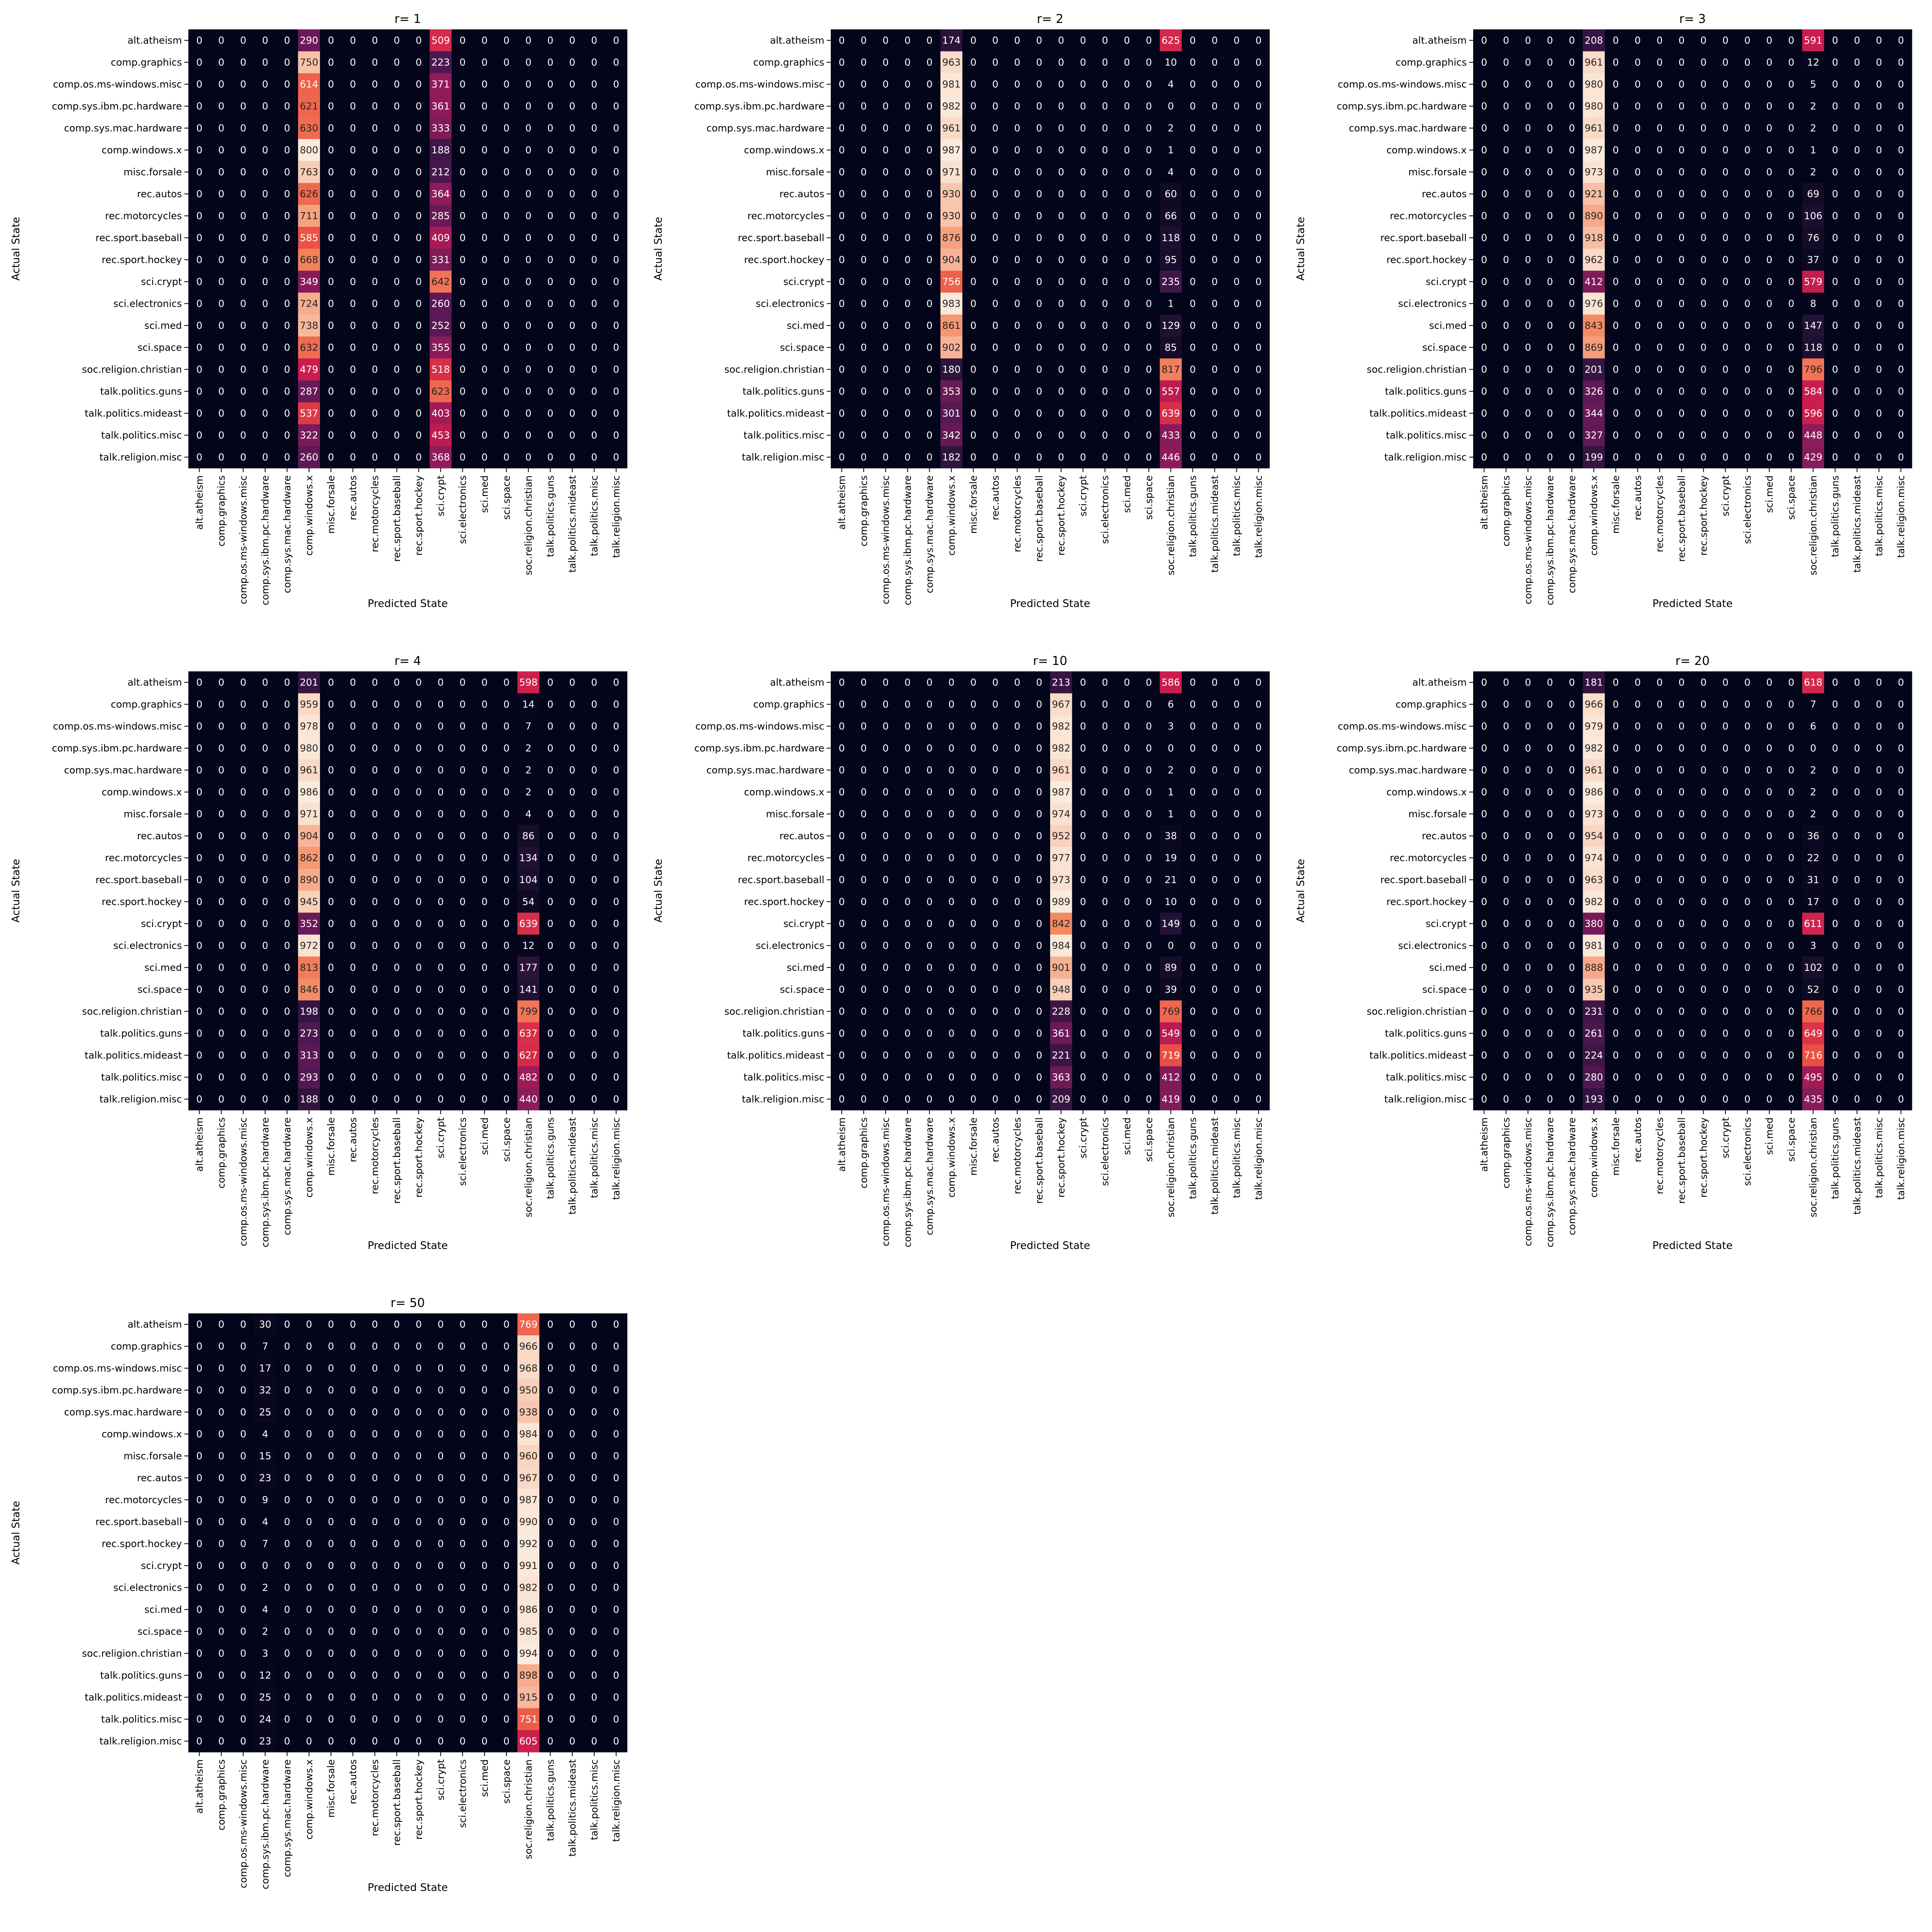 The image size is (1932, 1932). I want to click on cell-label: 890, so click(1594, 215).